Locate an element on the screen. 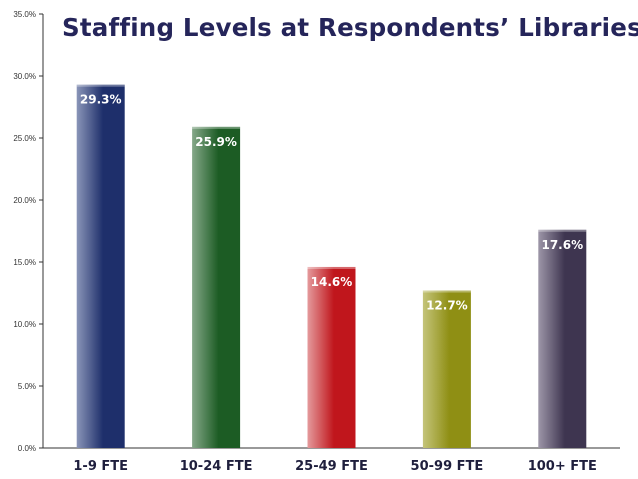 The height and width of the screenshot is (479, 638). x-tick-label: 50-99 FTE is located at coordinates (447, 466).